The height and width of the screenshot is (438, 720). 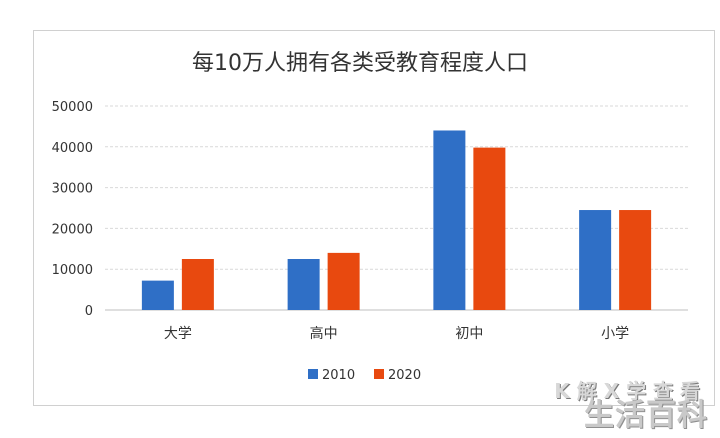 I want to click on x-tick-label: 高中, so click(x=324, y=333).